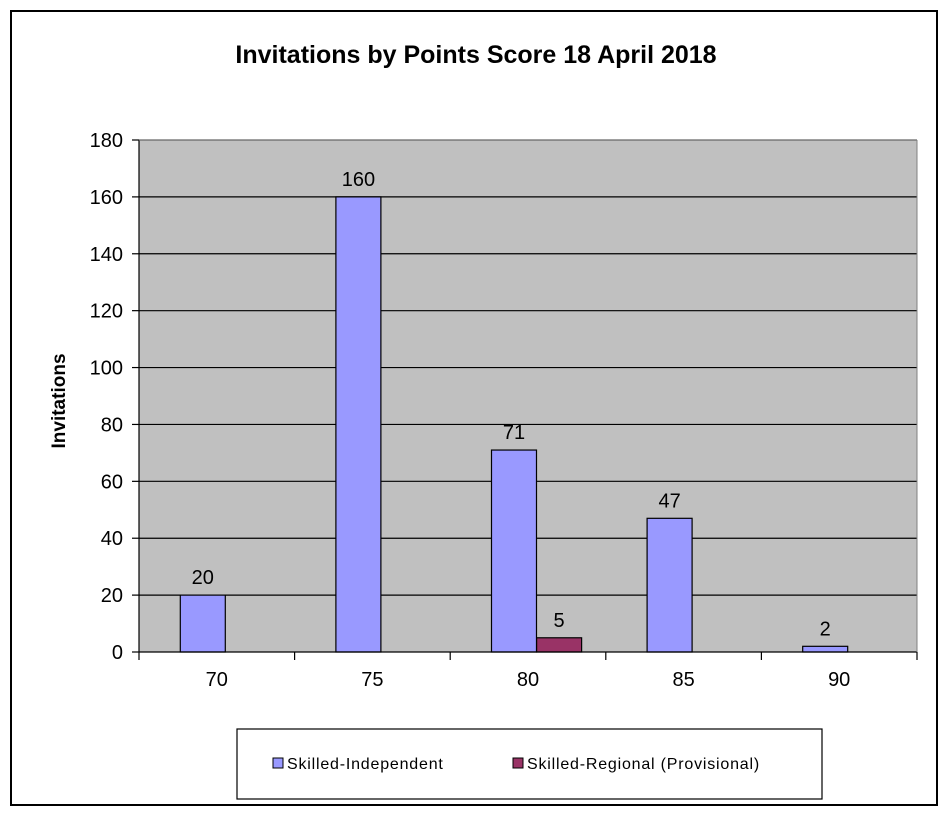 Image resolution: width=952 pixels, height=822 pixels. I want to click on y-tick-label: 180, so click(106, 141).